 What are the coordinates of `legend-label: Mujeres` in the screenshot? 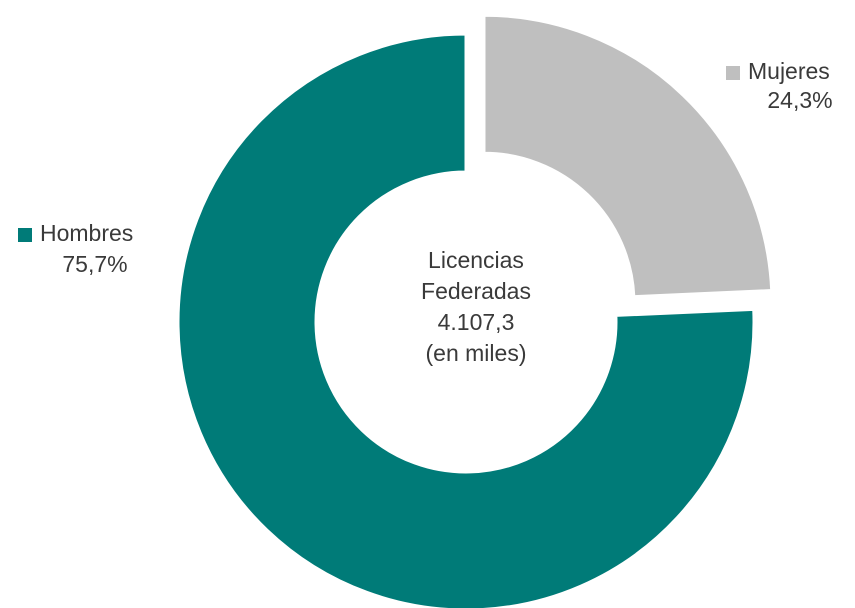 It's located at (789, 71).